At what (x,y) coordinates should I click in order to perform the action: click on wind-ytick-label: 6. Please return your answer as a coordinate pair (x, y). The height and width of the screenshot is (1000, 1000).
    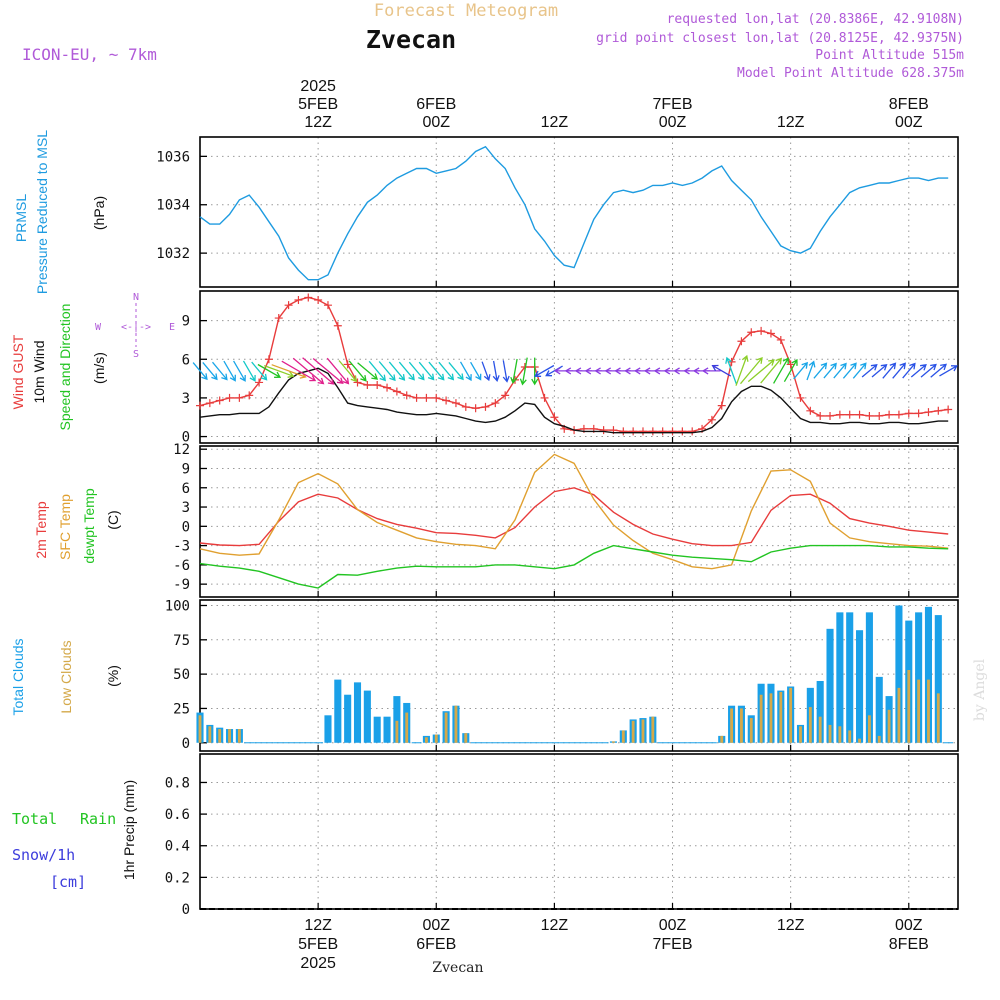
    Looking at the image, I should click on (186, 360).